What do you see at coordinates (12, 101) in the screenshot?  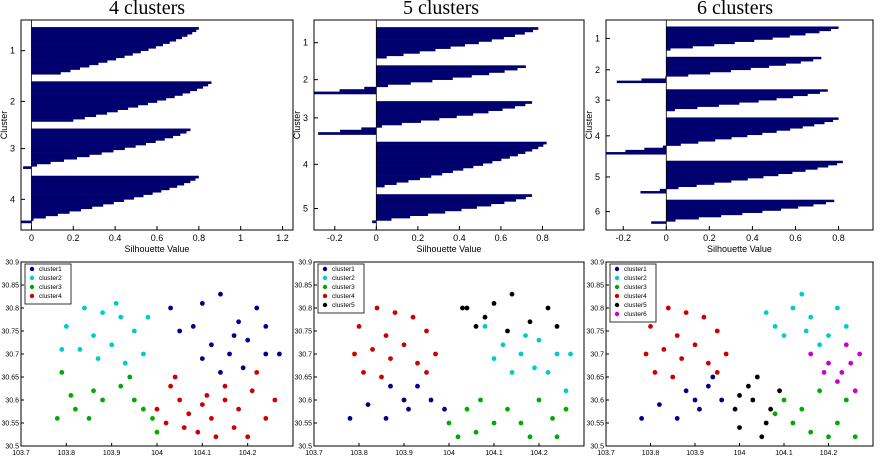 I see `y-tick-label: 2` at bounding box center [12, 101].